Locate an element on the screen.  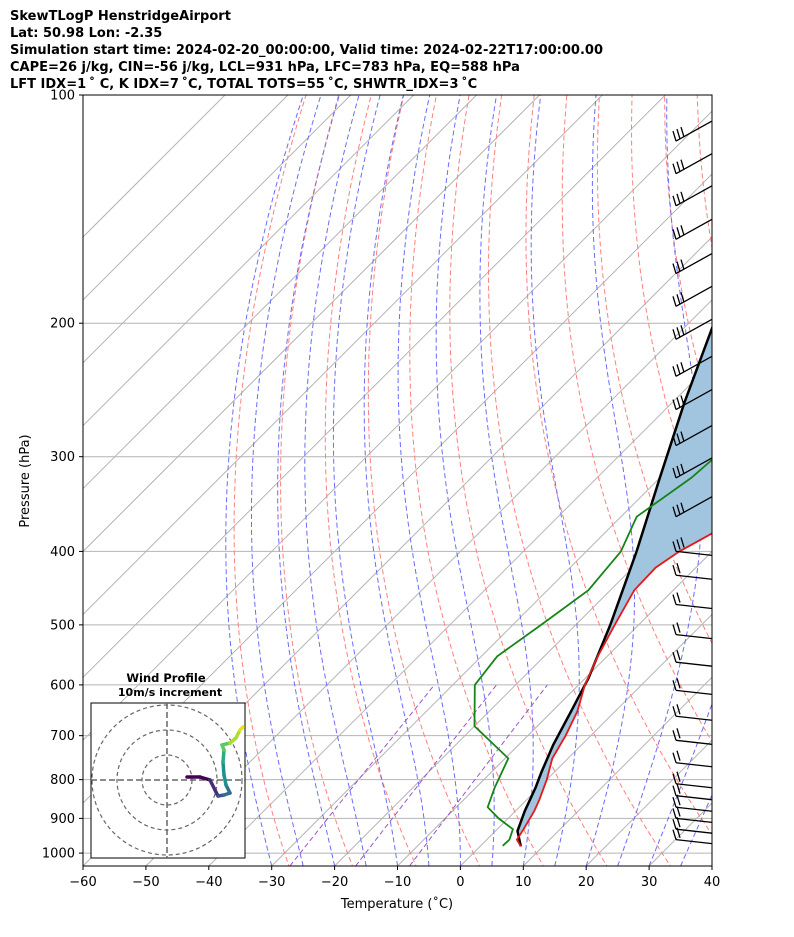
y-tick-label: 600 is located at coordinates (62, 685).